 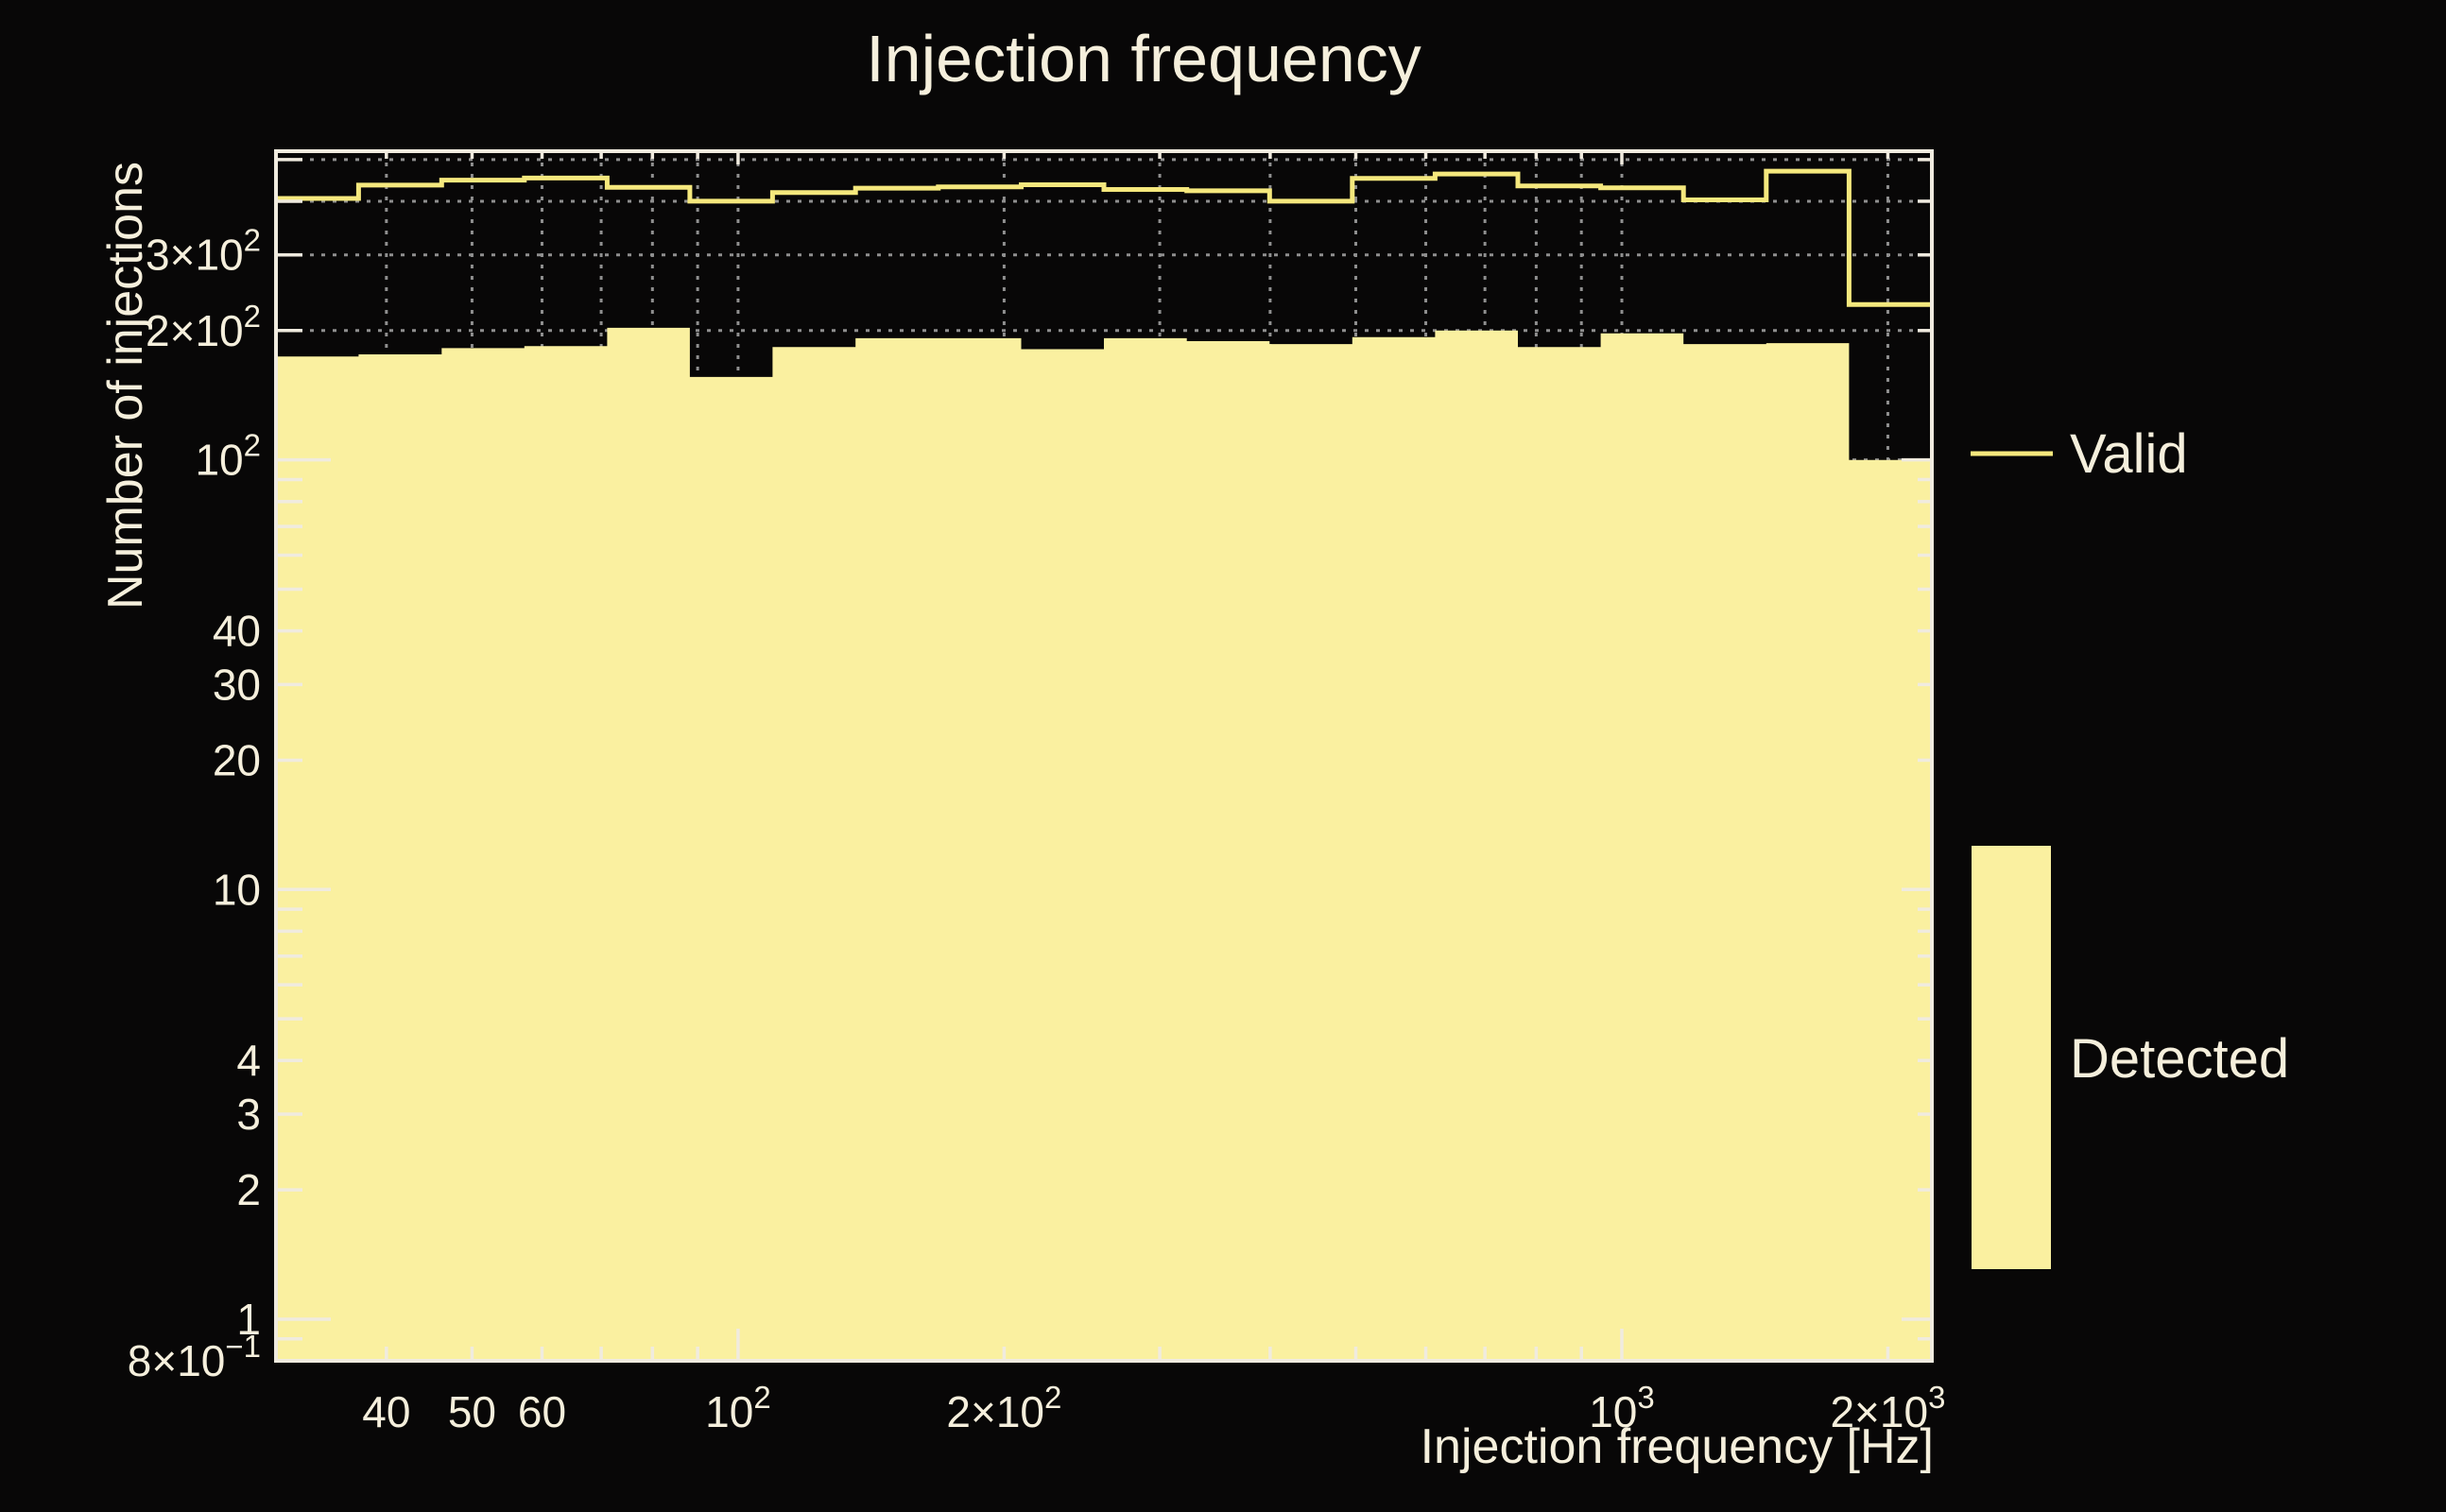 What do you see at coordinates (125, 386) in the screenshot?
I see `y-axis-title: Number of injections` at bounding box center [125, 386].